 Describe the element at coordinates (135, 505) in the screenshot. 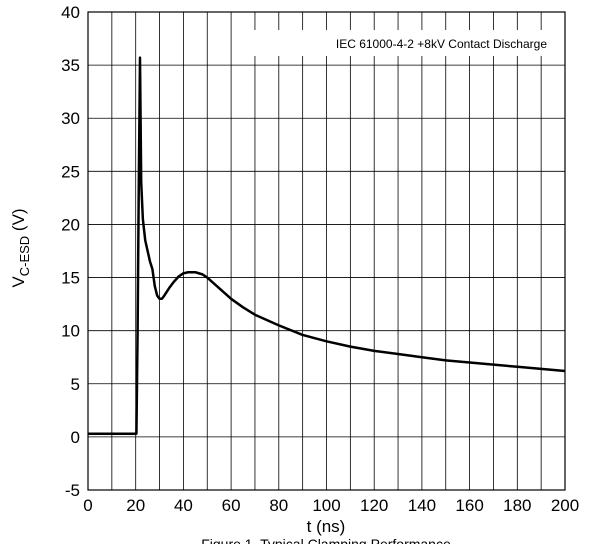

I see `x-tick-label: 20` at that location.